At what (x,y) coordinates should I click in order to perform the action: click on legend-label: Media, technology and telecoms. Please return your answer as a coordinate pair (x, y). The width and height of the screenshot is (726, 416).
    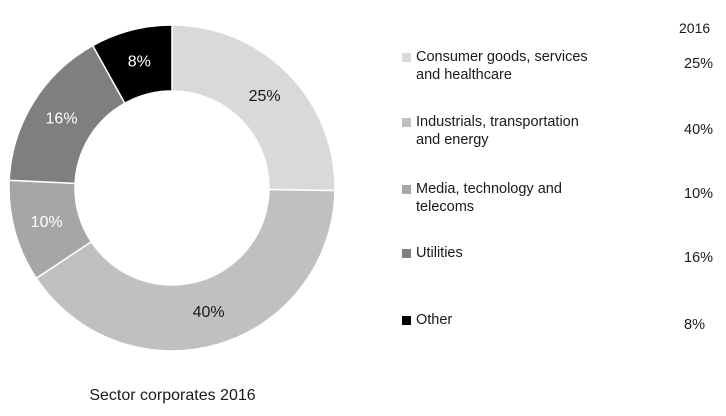
    Looking at the image, I should click on (489, 198).